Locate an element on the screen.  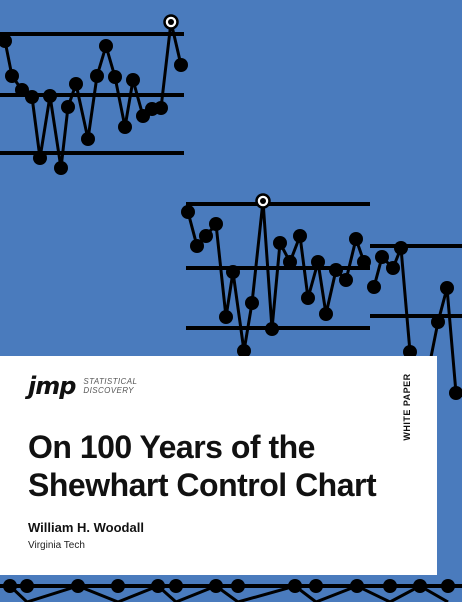
document-type-text: WHITE PAPER is located at coordinates (407, 407).